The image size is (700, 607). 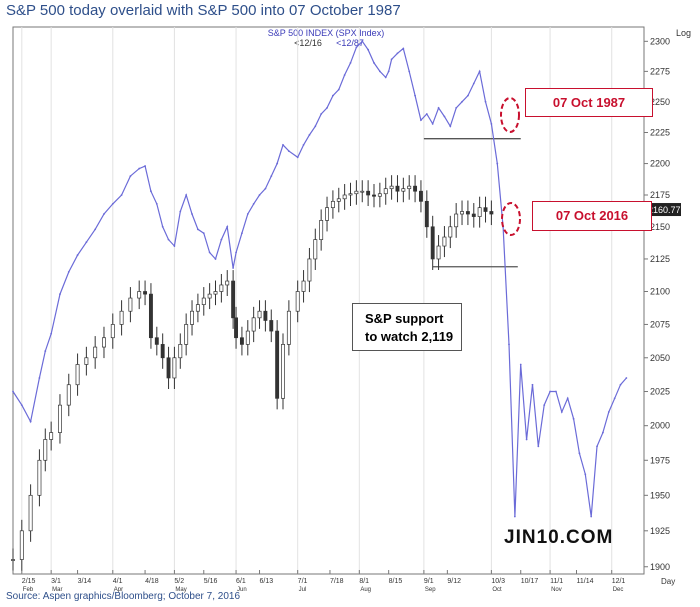 I want to click on x-tick-label: 7/18, so click(x=337, y=581).